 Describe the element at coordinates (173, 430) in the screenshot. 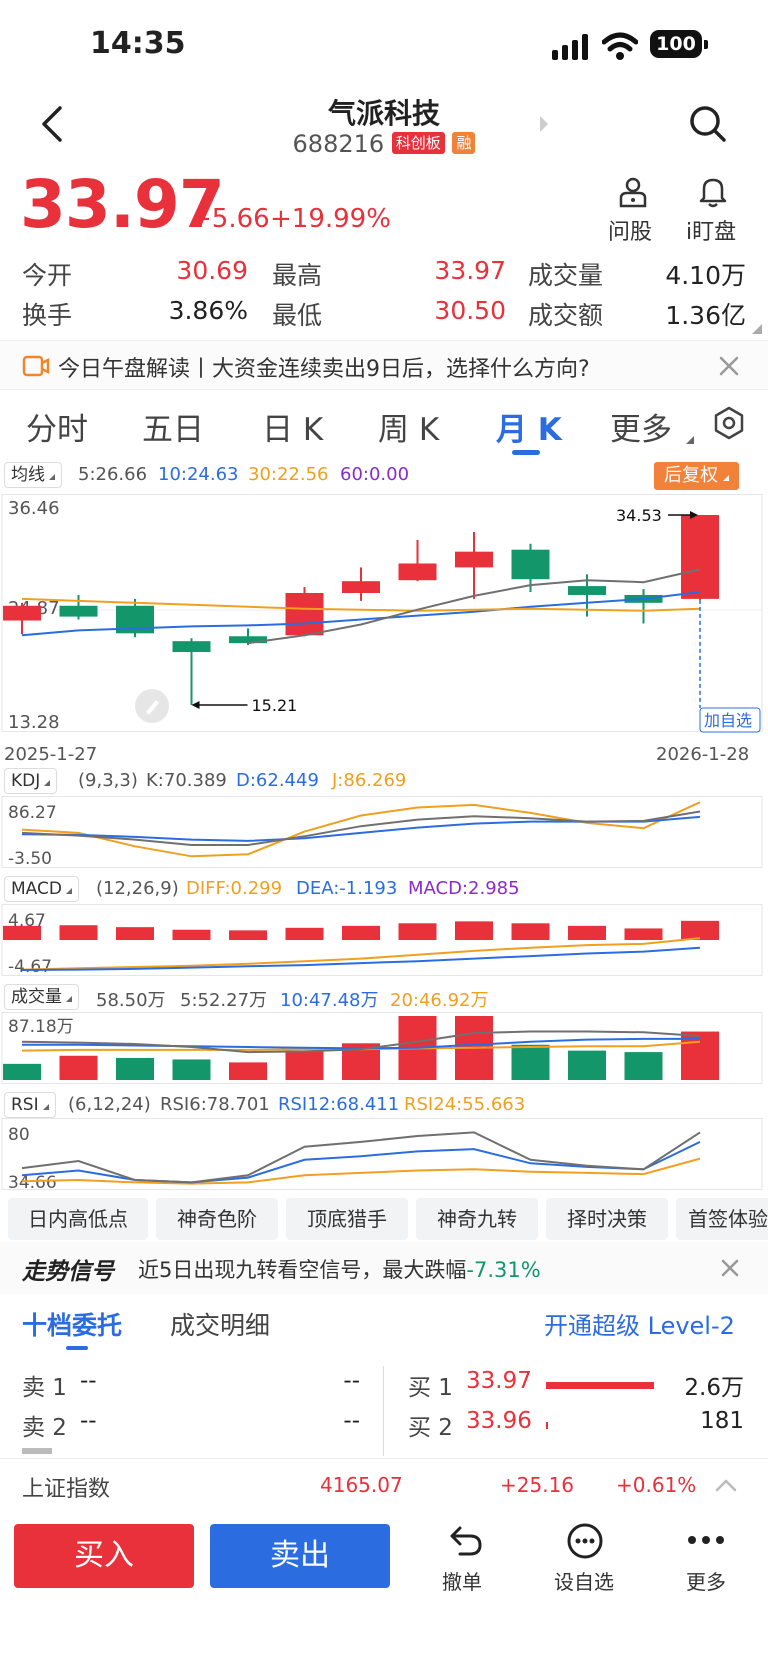

I see `tab-five-day: 五日` at that location.